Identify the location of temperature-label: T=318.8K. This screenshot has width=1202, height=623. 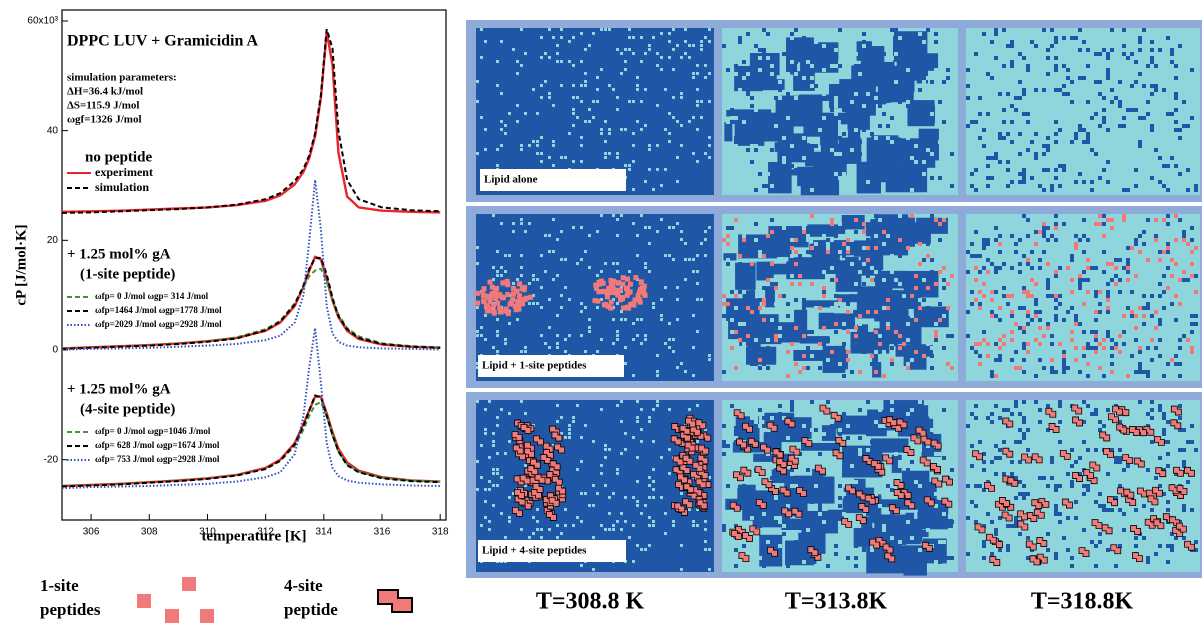
(1082, 602).